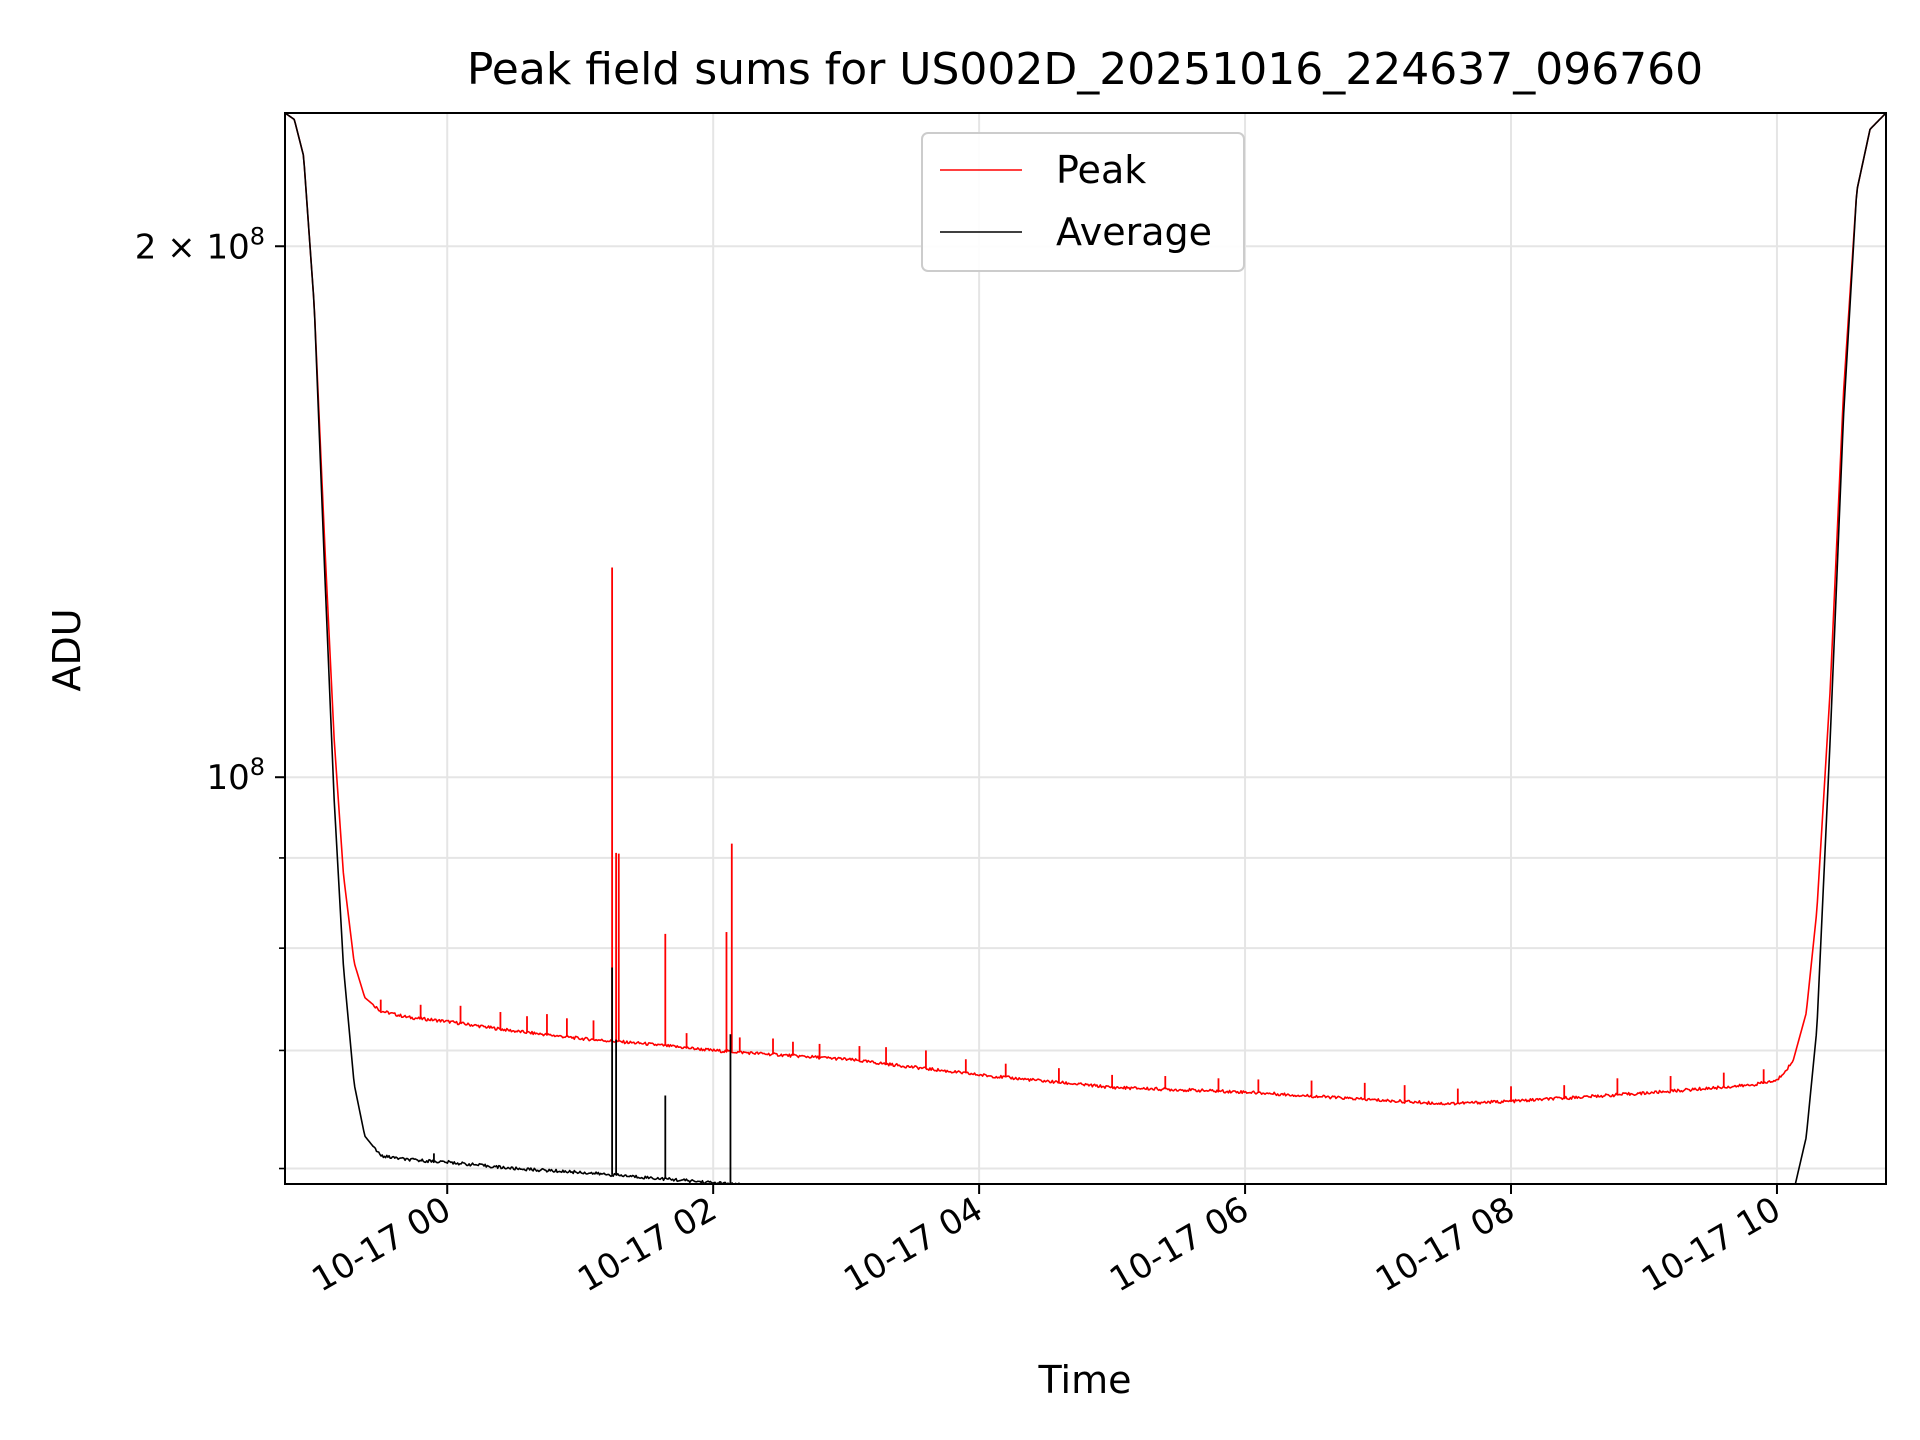 The image size is (1920, 1440). Describe the element at coordinates (1085, 1380) in the screenshot. I see `x-axis-label: Time` at that location.